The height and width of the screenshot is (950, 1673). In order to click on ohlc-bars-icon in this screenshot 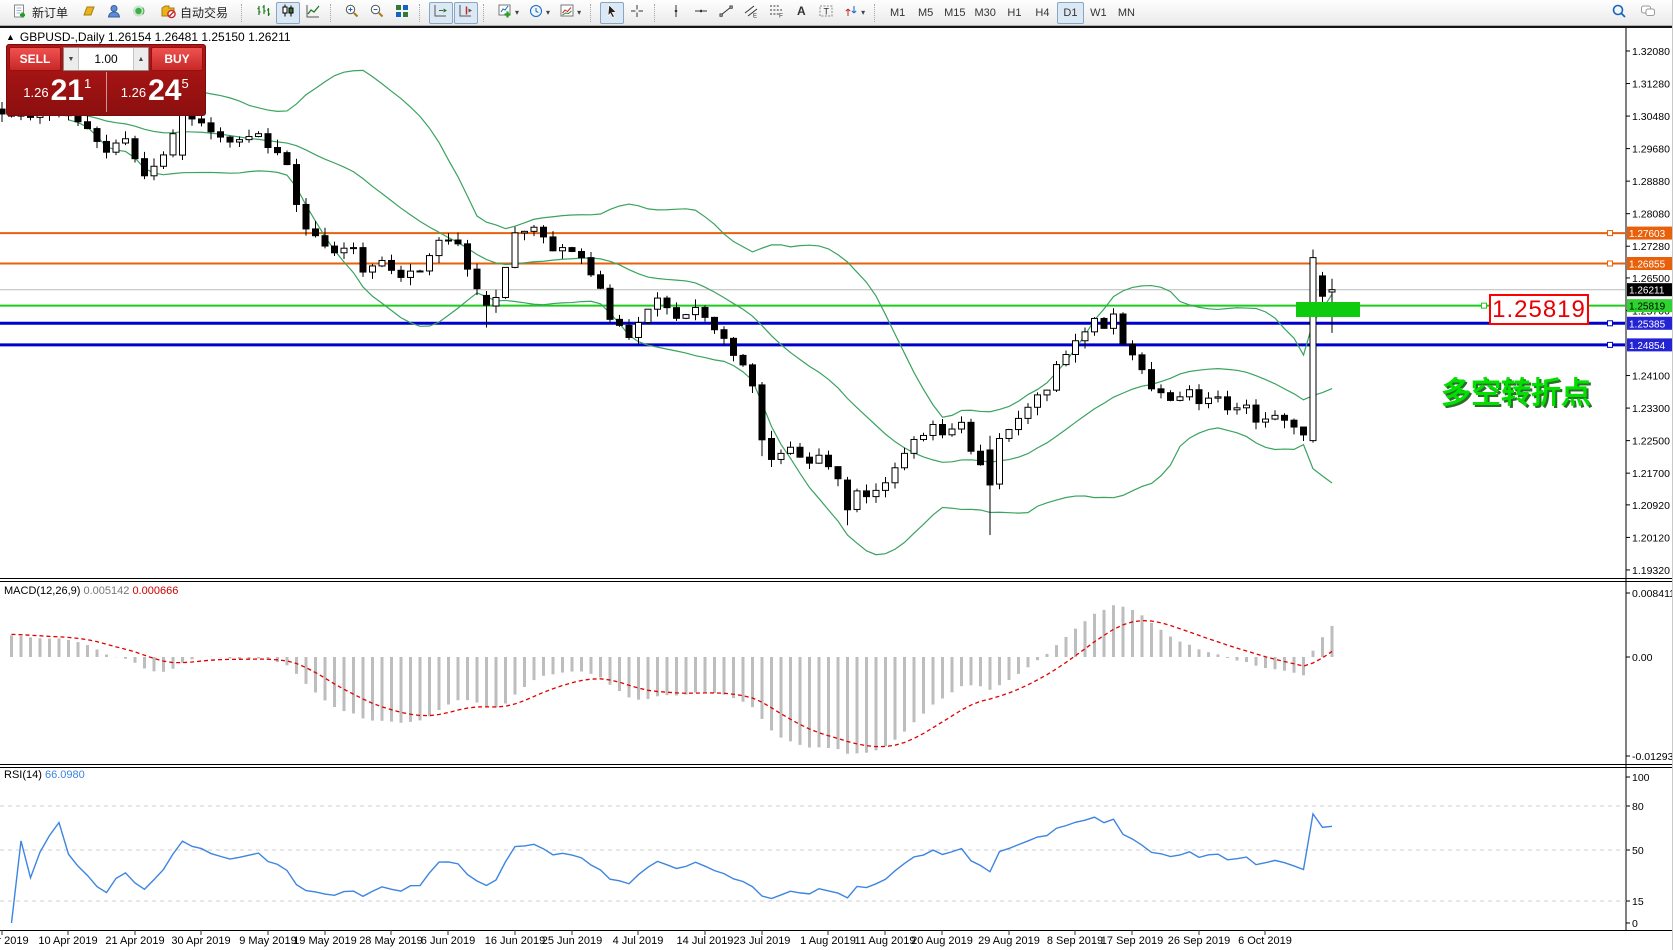, I will do `click(263, 12)`.